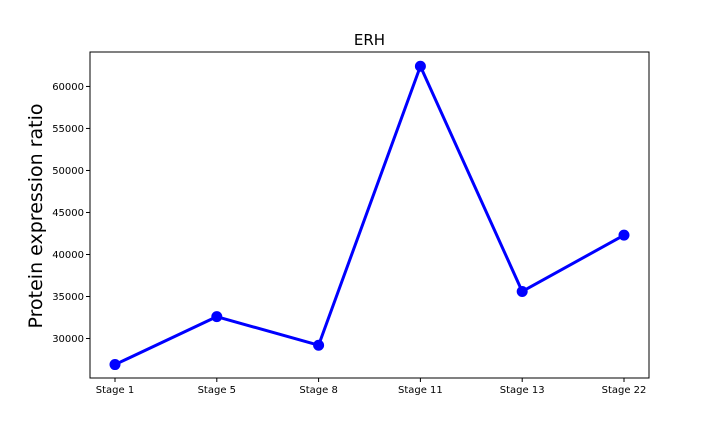  Describe the element at coordinates (68, 255) in the screenshot. I see `y-tick-label: 40000` at that location.